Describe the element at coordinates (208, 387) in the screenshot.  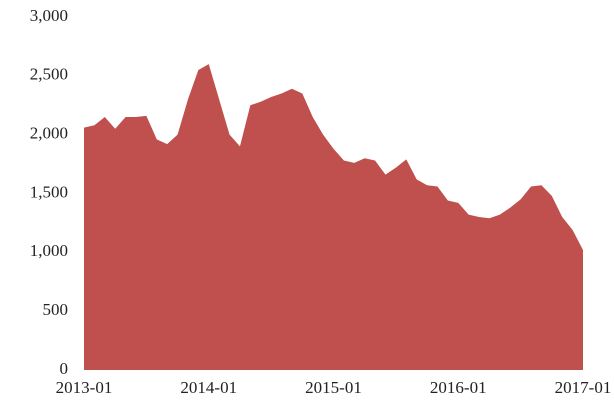
I see `x-tick-label: 2014-01` at that location.